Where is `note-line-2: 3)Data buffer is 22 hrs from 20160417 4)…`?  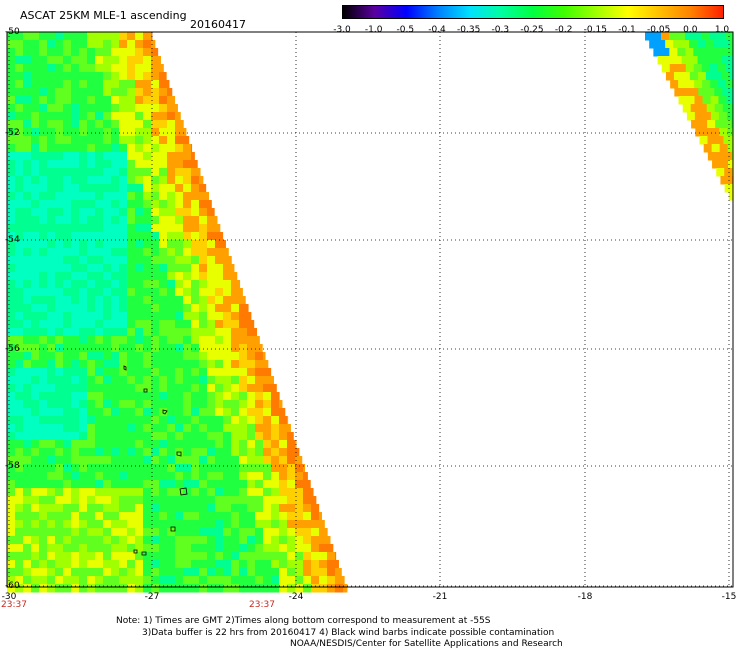
note-line-2: 3)Data buffer is 22 hrs from 20160417 4)… is located at coordinates (348, 633).